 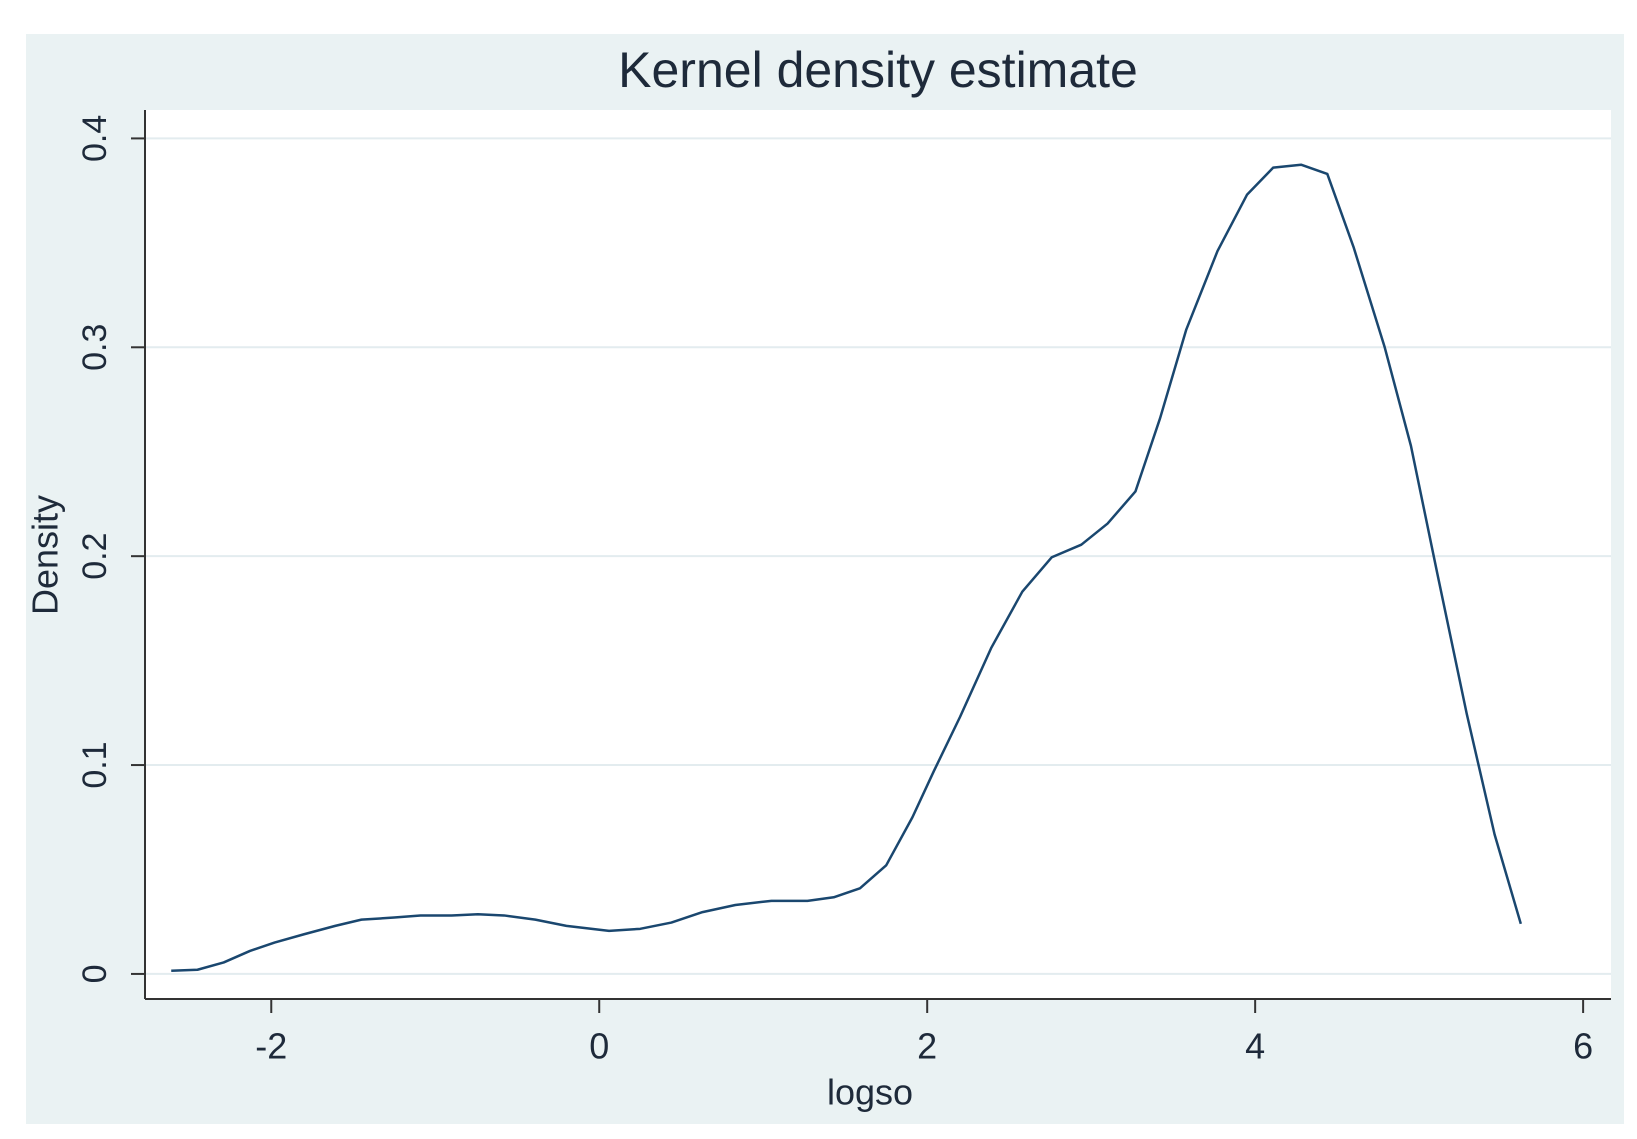 I want to click on y-tick-label: 0.2, so click(x=95, y=556).